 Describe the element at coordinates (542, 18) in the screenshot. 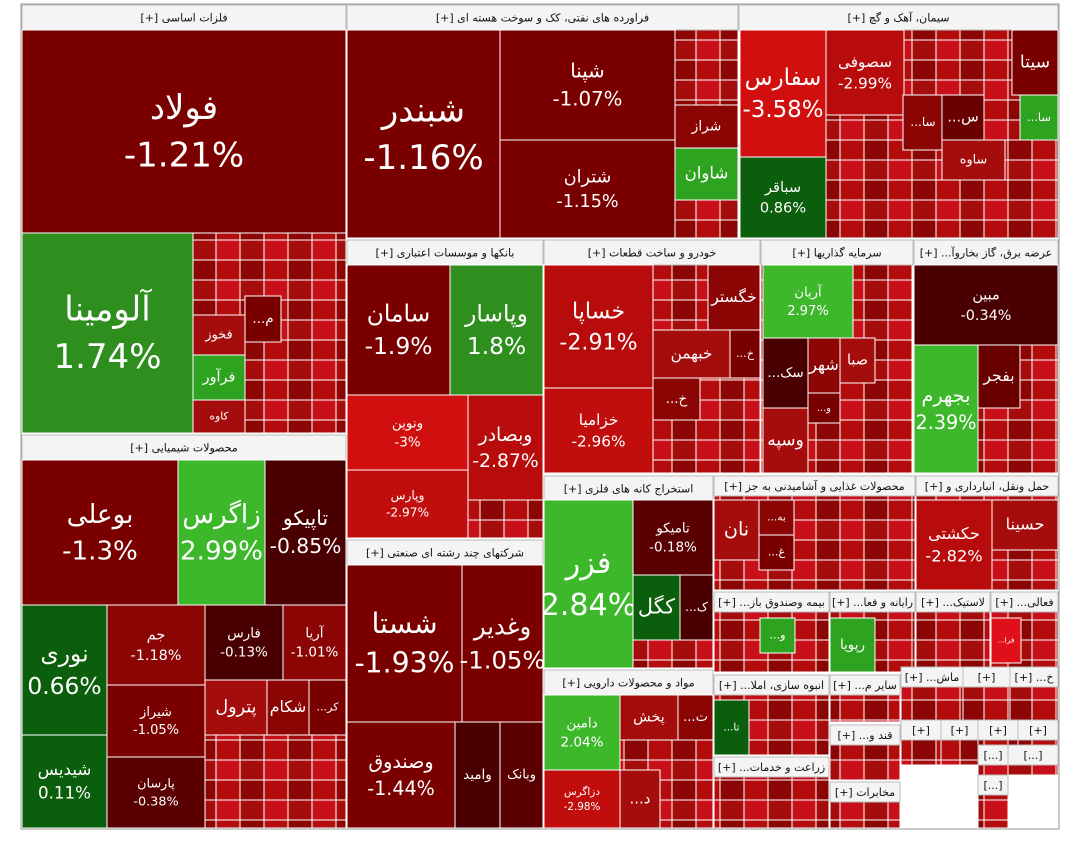

I see `sector-title: فراورده های نفتی، کک و سوخت هسته ای [+]` at that location.